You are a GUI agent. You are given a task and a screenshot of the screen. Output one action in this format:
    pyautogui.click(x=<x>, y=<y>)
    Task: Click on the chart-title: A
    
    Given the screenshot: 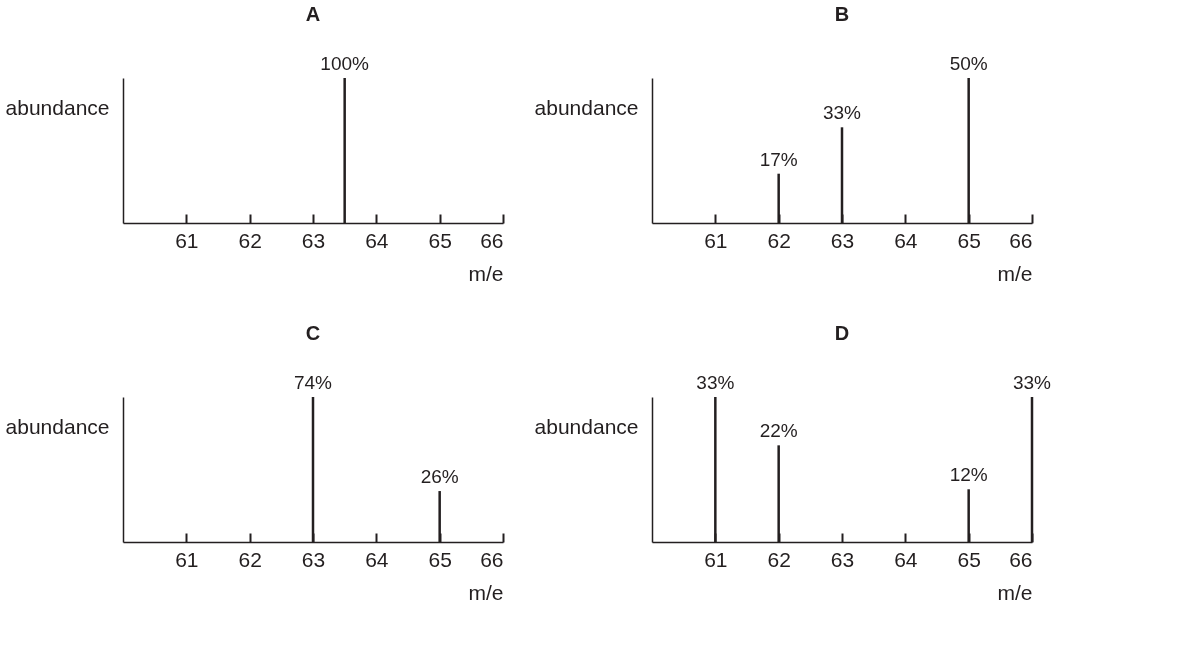 What is the action you would take?
    pyautogui.click(x=313, y=14)
    